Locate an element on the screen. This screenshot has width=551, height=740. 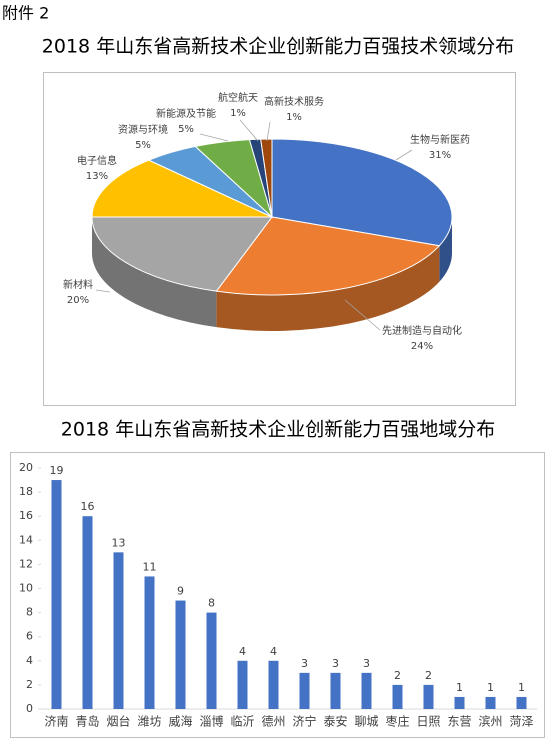
x-tick-label: 泰安 is located at coordinates (335, 721).